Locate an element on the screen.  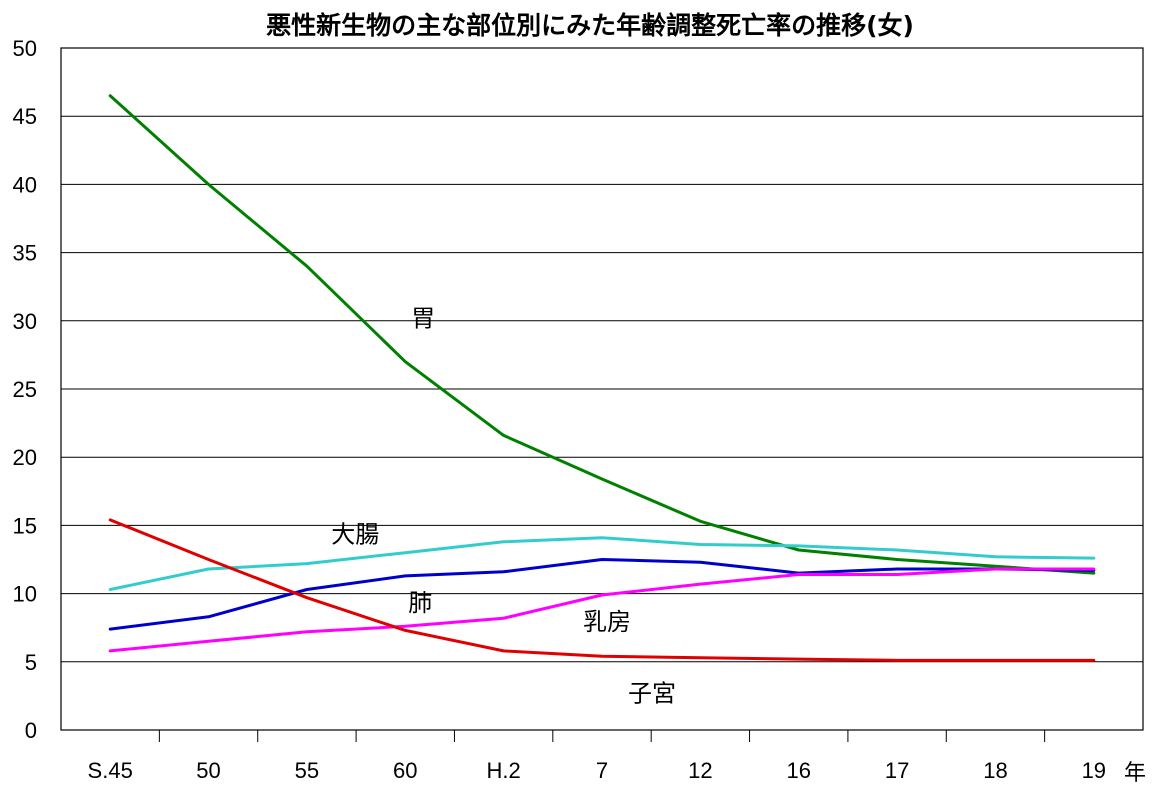
x-tick-label-4: H.2 is located at coordinates (504, 770).